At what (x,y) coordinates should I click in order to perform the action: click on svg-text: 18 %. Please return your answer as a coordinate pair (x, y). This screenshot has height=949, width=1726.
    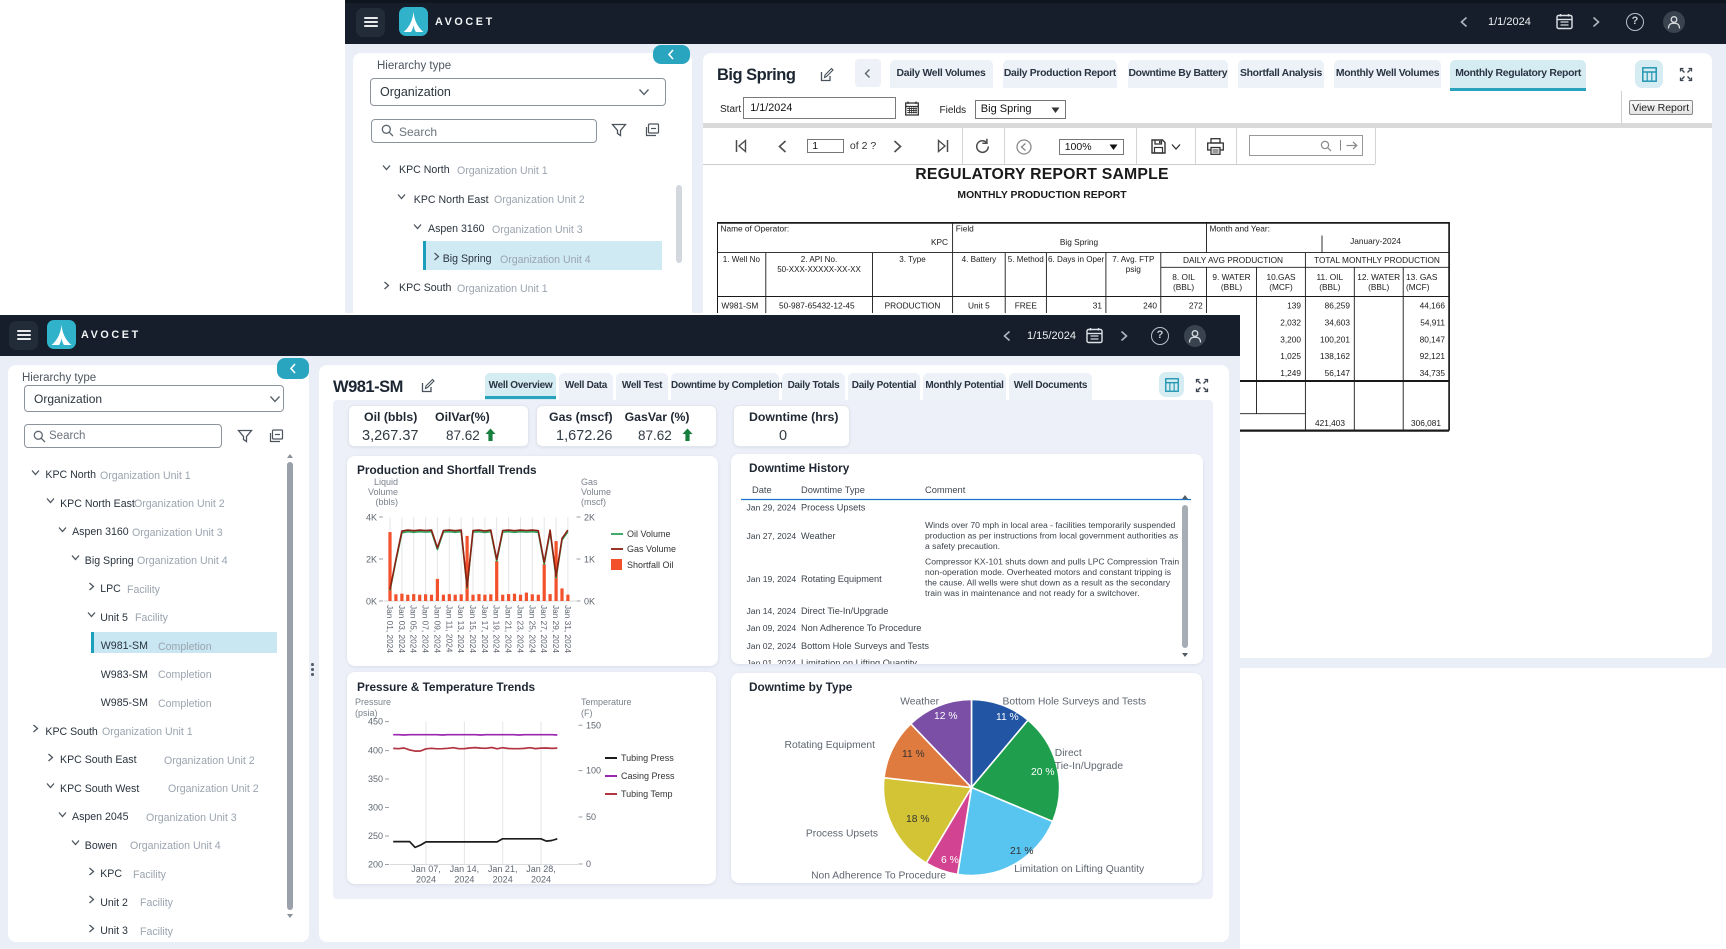
    Looking at the image, I should click on (917, 819).